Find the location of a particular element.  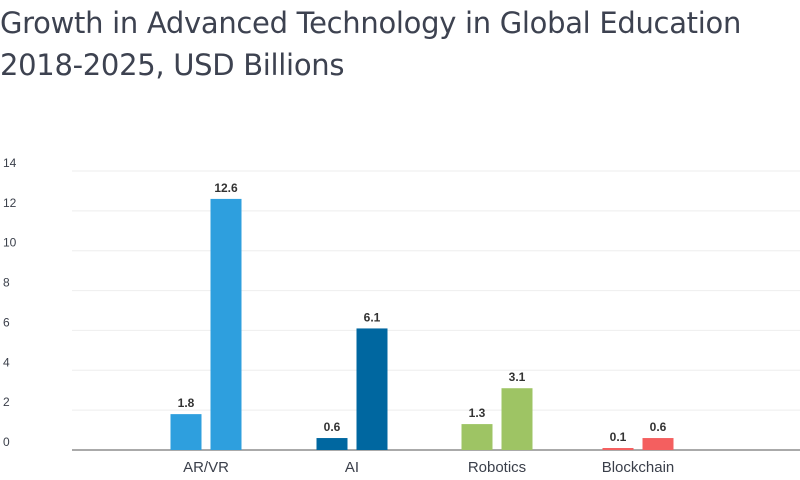

y-tick-label: 4 is located at coordinates (6, 362).